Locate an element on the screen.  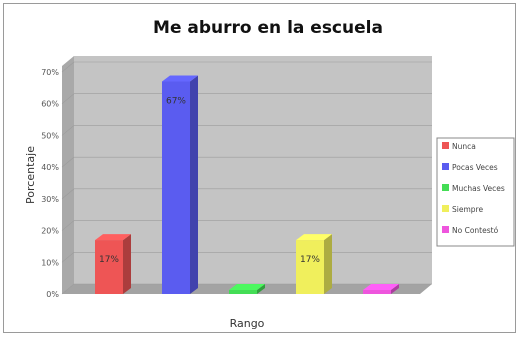
data-label: 67% is located at coordinates (176, 102).